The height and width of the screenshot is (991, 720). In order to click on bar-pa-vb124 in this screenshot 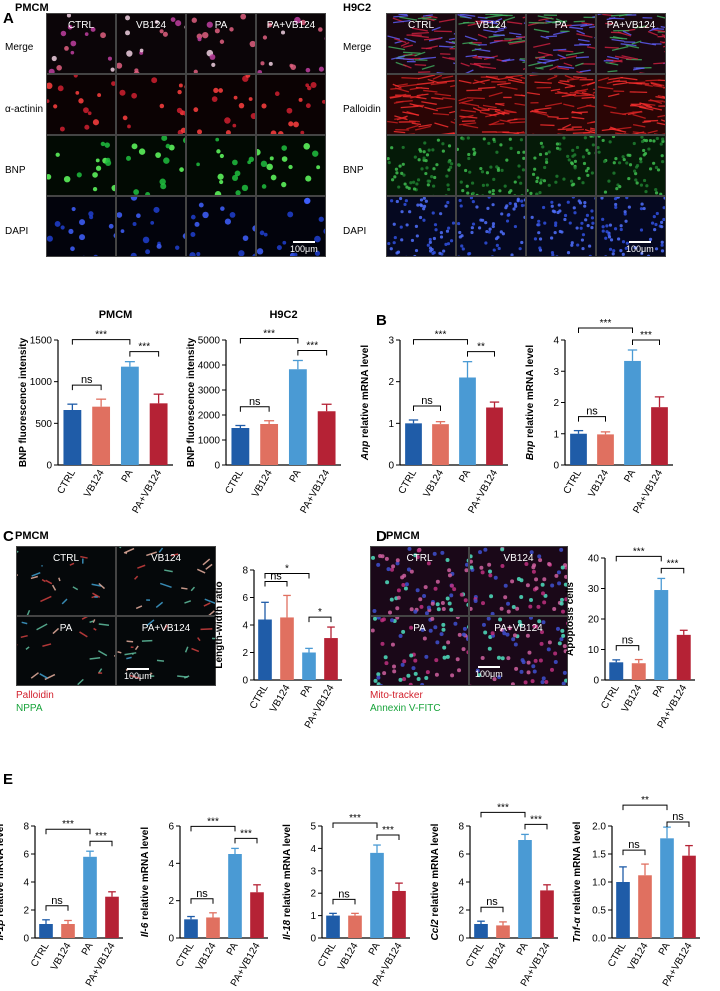, I will do `click(683, 657)`.